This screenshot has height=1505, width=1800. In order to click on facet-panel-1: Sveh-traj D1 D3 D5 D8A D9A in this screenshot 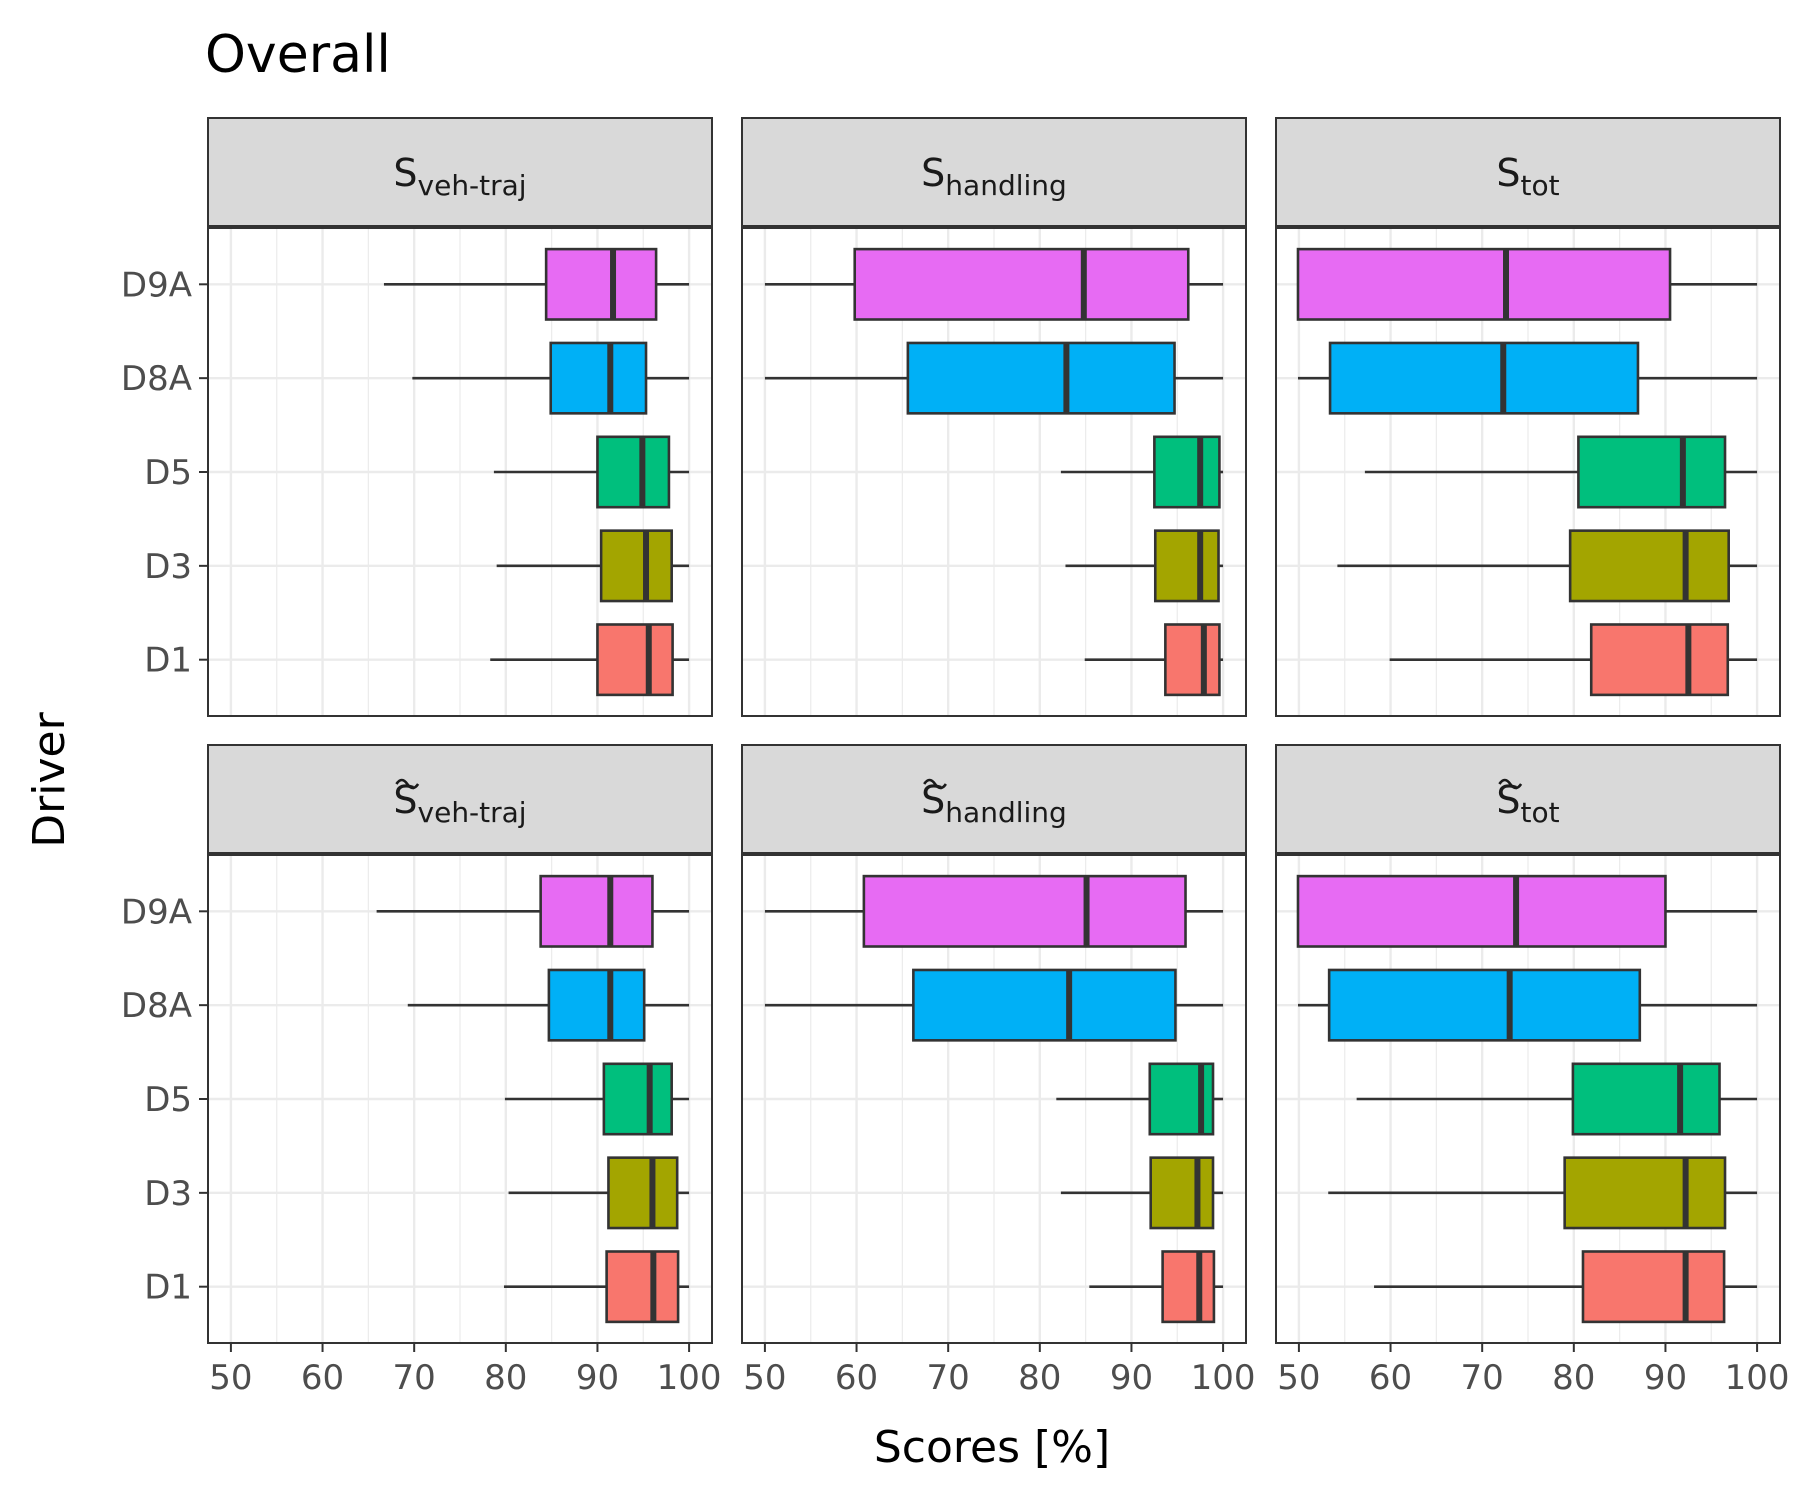, I will do `click(417, 417)`.